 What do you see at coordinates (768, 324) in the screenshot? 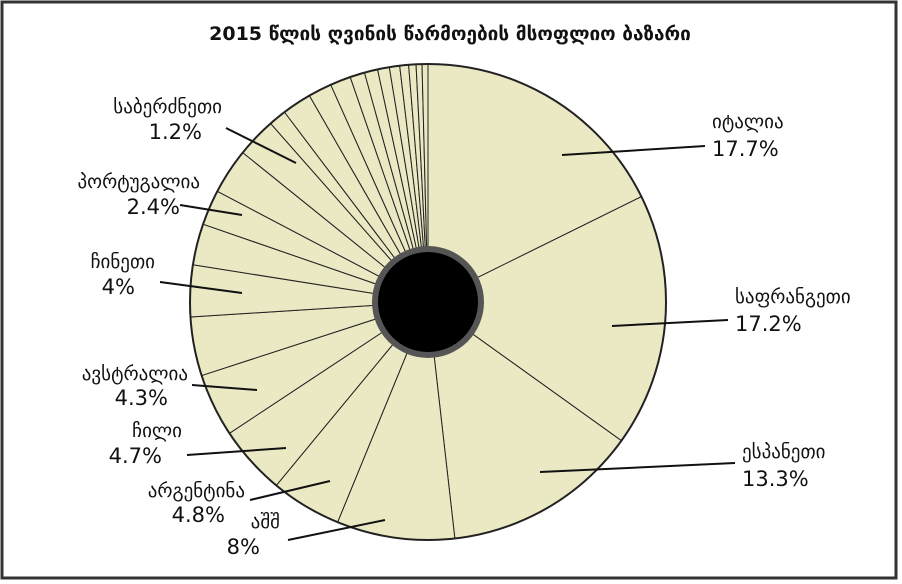
I see `value-label: 17.2%` at bounding box center [768, 324].